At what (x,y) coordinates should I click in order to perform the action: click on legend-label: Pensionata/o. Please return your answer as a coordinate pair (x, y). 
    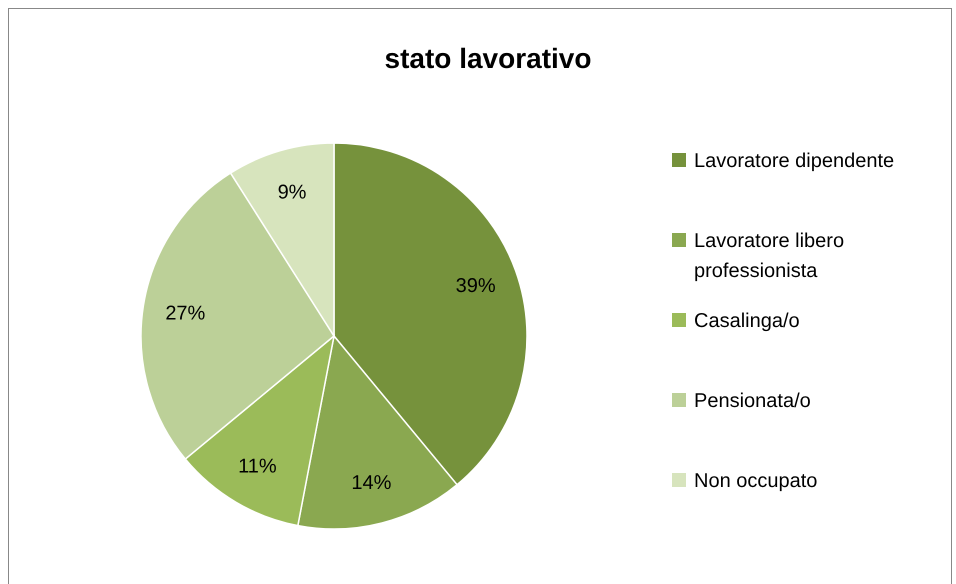
    Looking at the image, I should click on (752, 401).